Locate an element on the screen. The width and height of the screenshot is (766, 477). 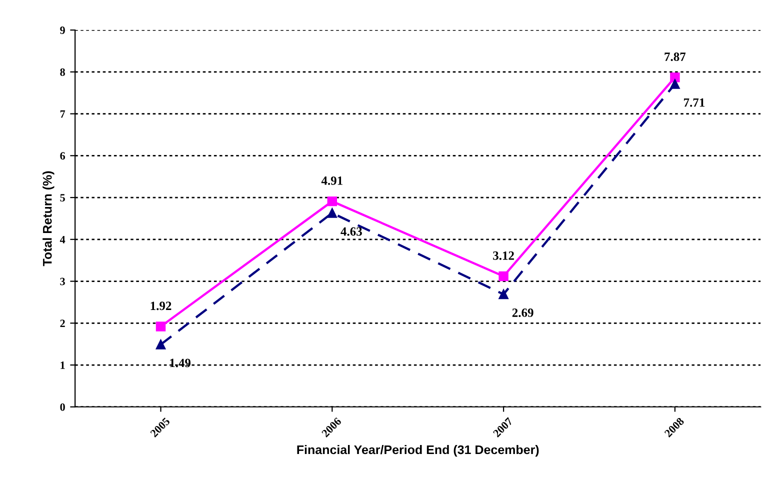
y-tick-label: 1 is located at coordinates (62, 365).